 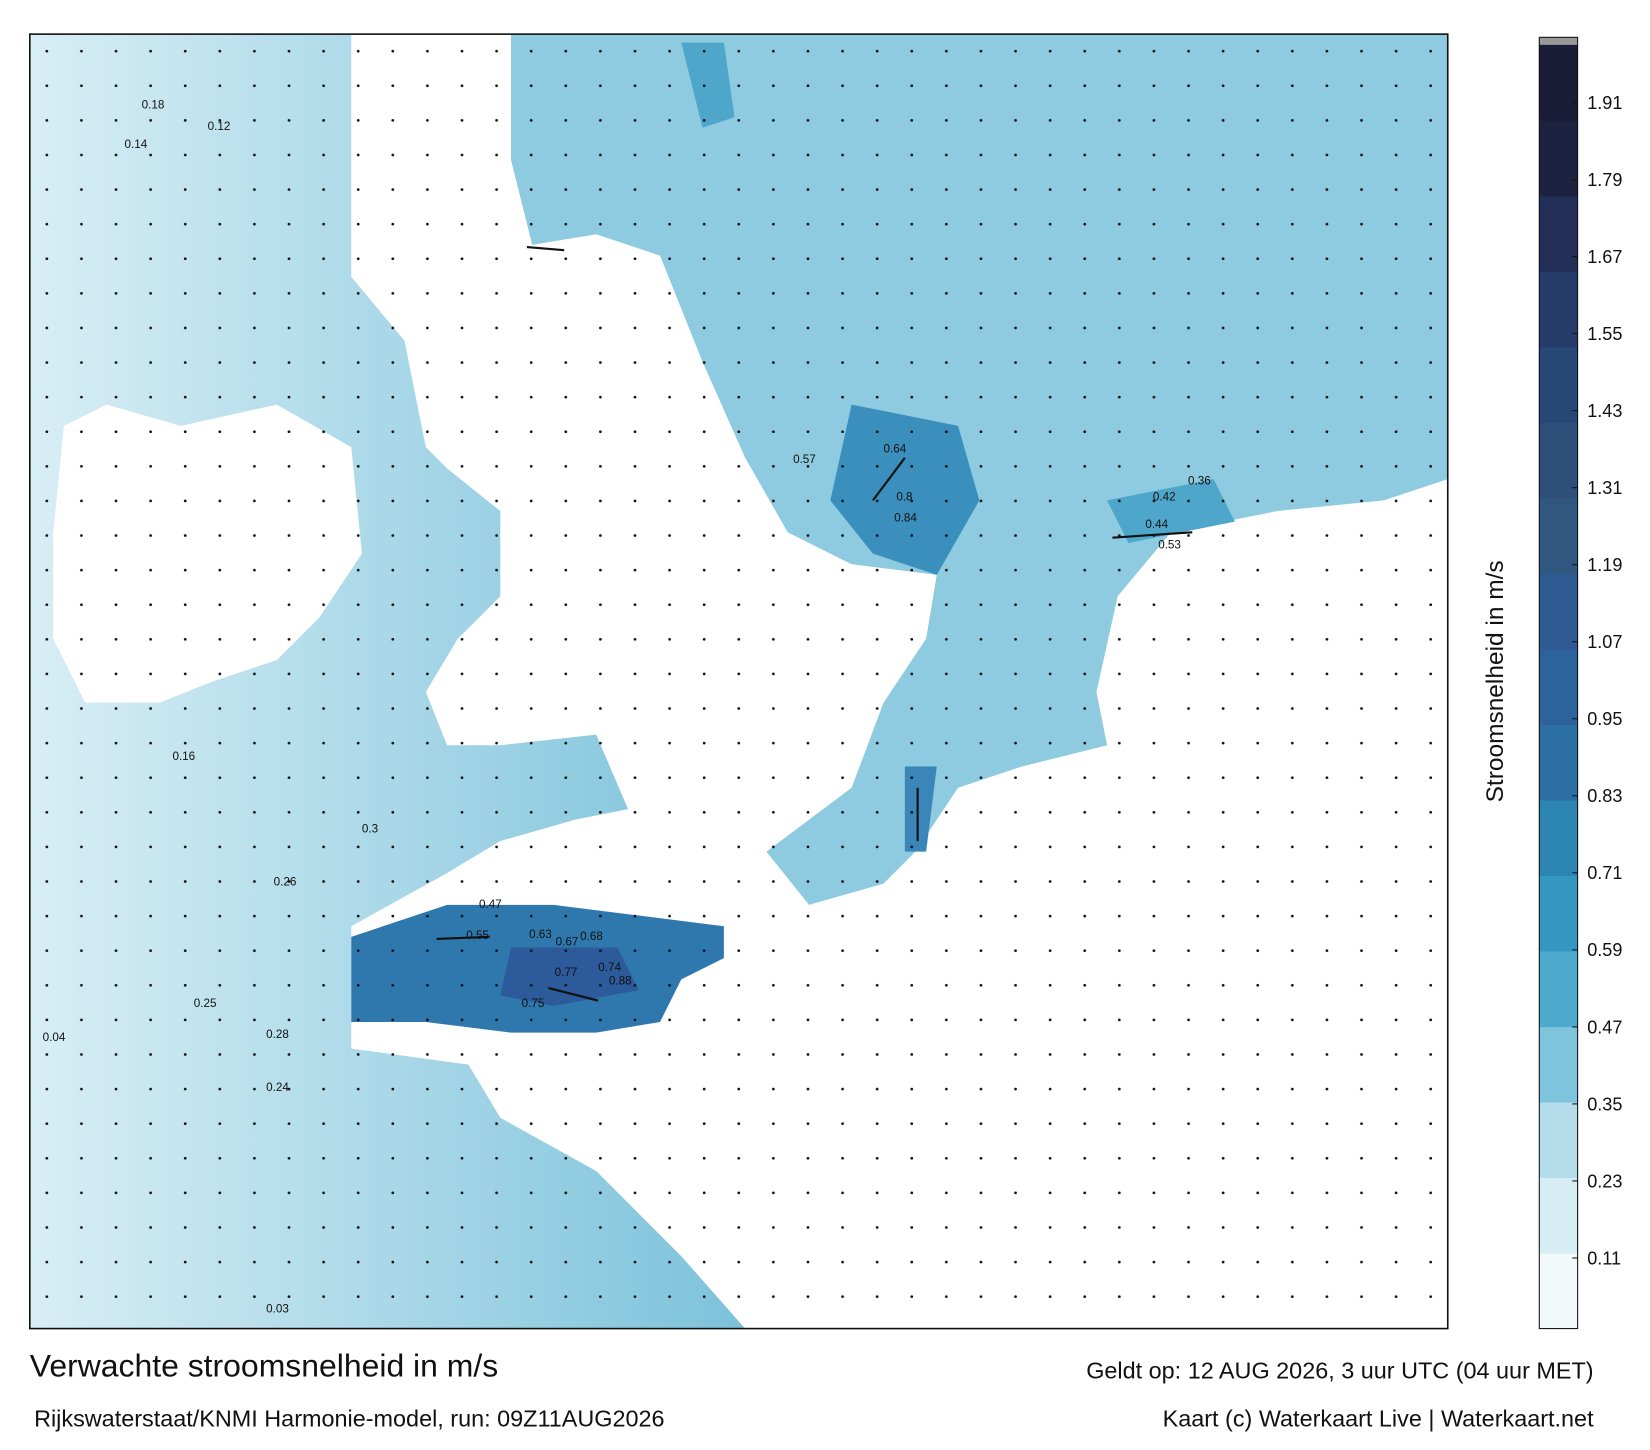 I want to click on speed-label: 0.8, so click(x=904, y=496).